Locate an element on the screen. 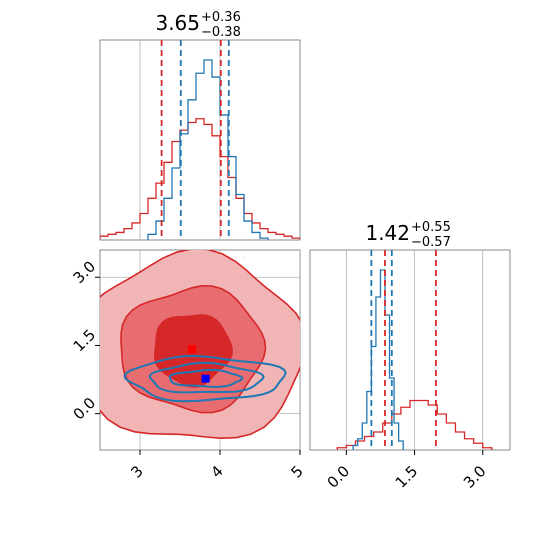 Image resolution: width=550 pixels, height=550 pixels. hist1-series-red is located at coordinates (414, 424).